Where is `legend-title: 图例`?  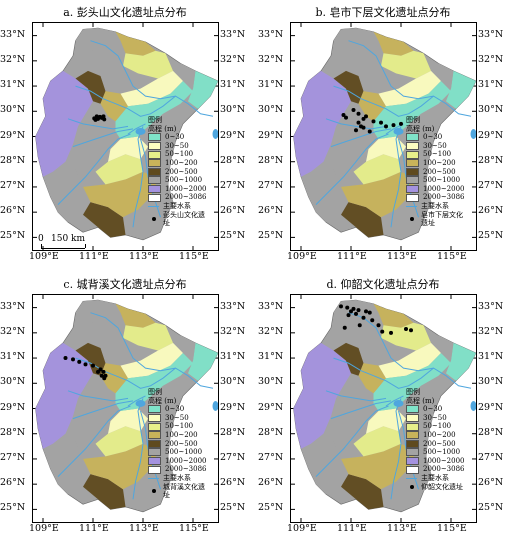
legend-title: 图例 is located at coordinates (155, 392).